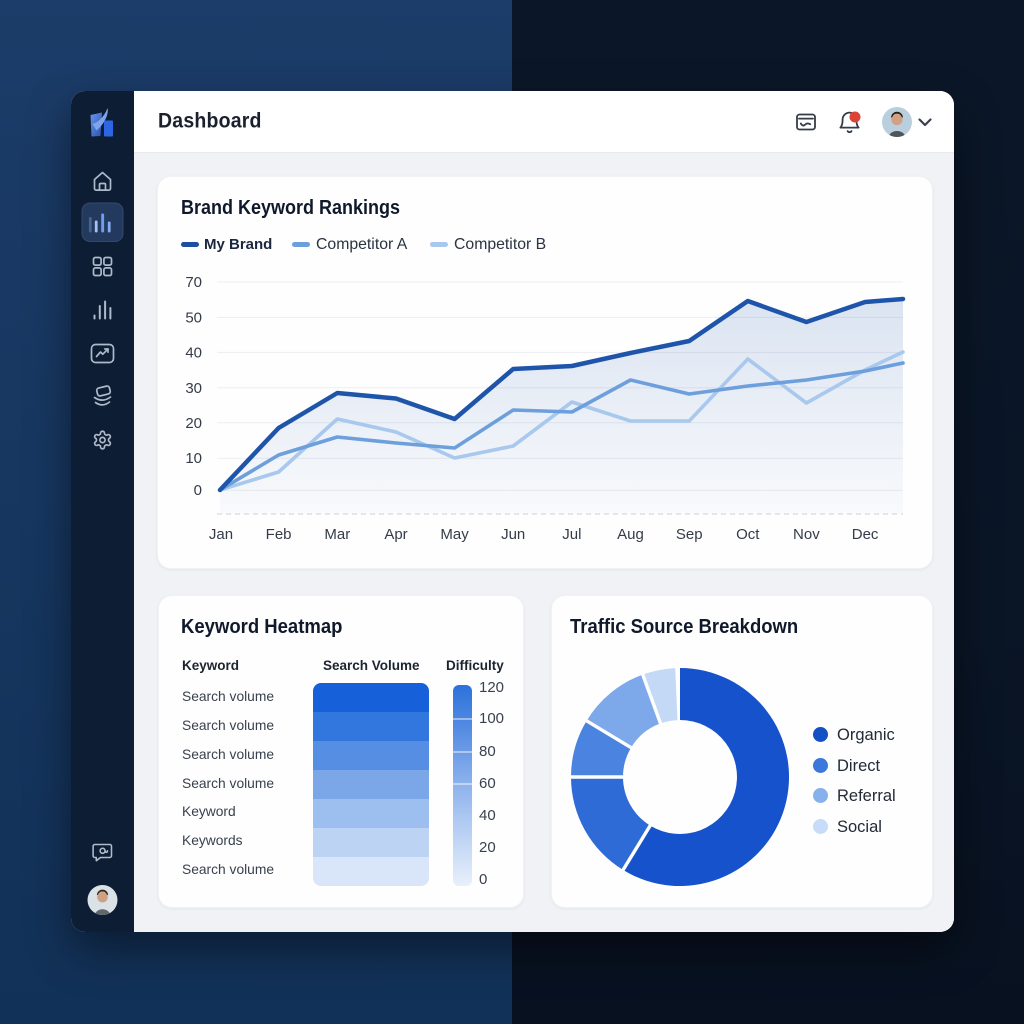 The image size is (1024, 1024). What do you see at coordinates (193, 317) in the screenshot?
I see `svg-text: 50` at bounding box center [193, 317].